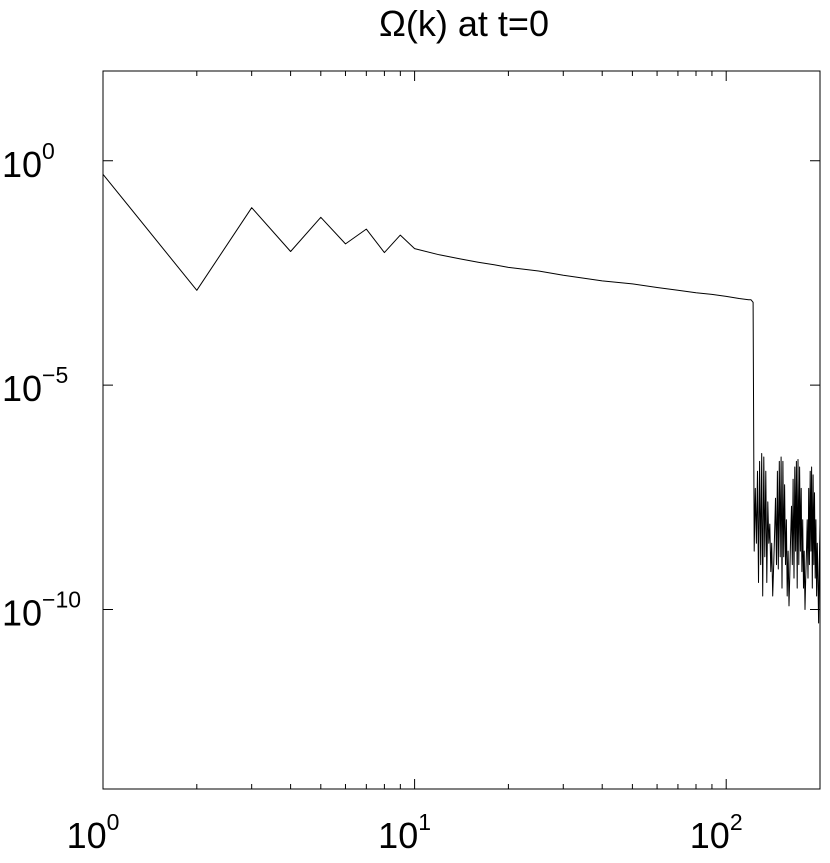  I want to click on y-tick-label: 10⁻¹⁰, so click(41, 610).